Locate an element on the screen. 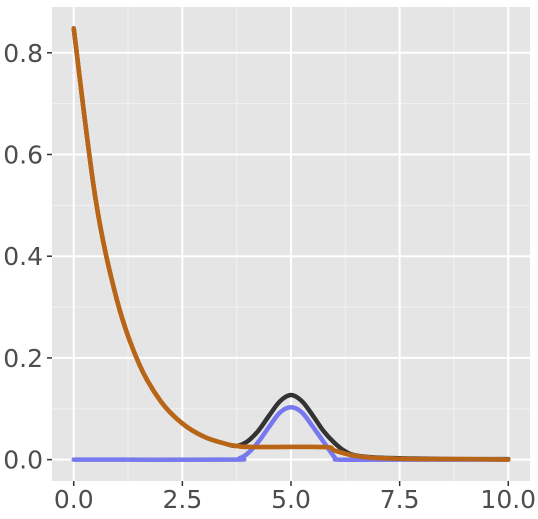 This screenshot has height=519, width=538. y-axis: 0.0 0.2 0.4 0.6 0.8 is located at coordinates (27, 257).